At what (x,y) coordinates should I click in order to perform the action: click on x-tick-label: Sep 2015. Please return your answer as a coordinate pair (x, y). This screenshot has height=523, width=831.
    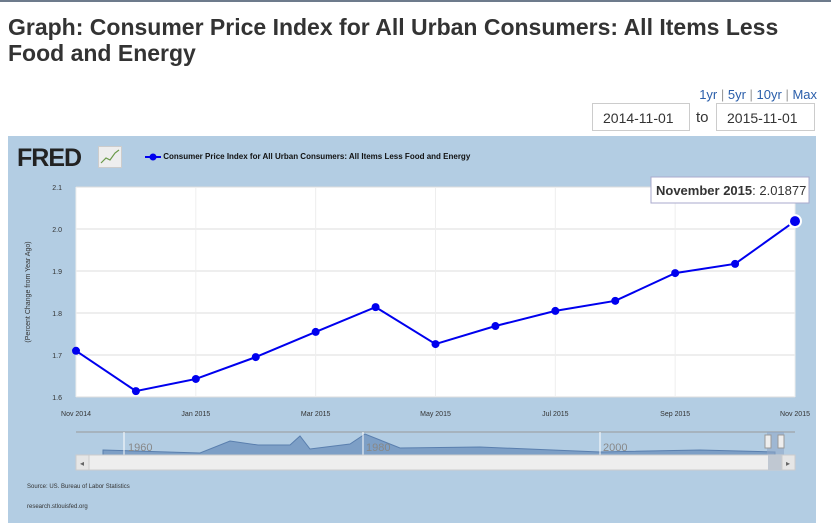
    Looking at the image, I should click on (675, 414).